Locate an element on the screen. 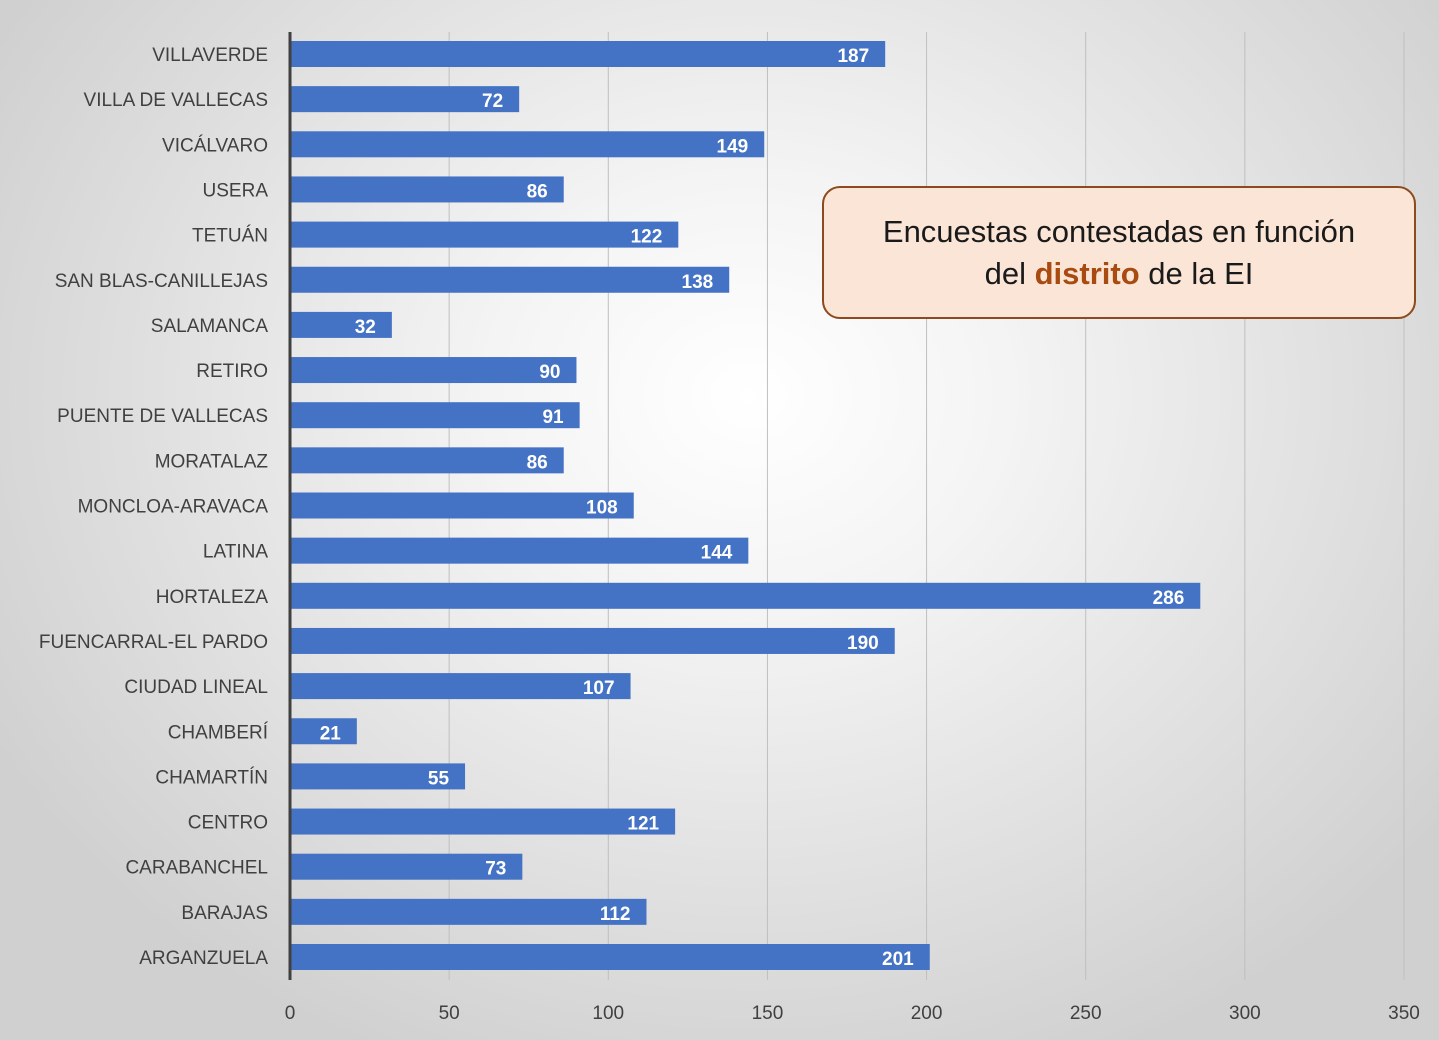  data-label: 32 is located at coordinates (365, 327).